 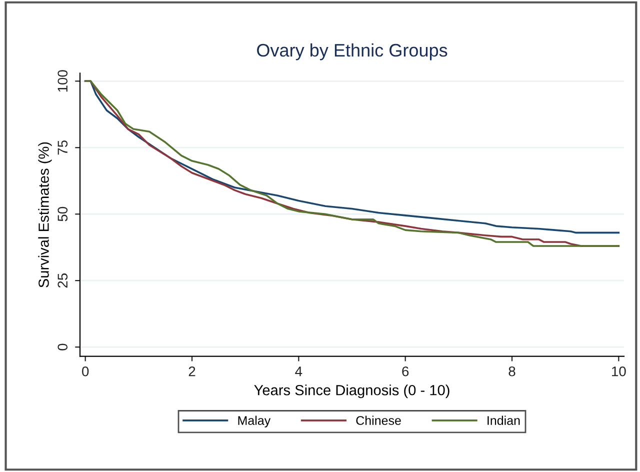 I want to click on x-tick-label: 8, so click(x=512, y=371).